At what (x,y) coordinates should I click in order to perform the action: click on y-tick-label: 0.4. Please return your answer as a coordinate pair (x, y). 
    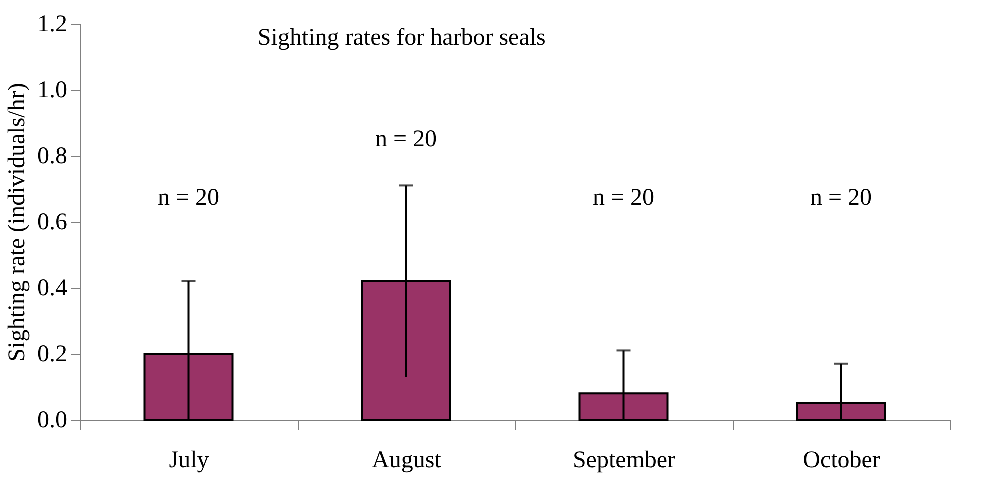
    Looking at the image, I should click on (53, 289).